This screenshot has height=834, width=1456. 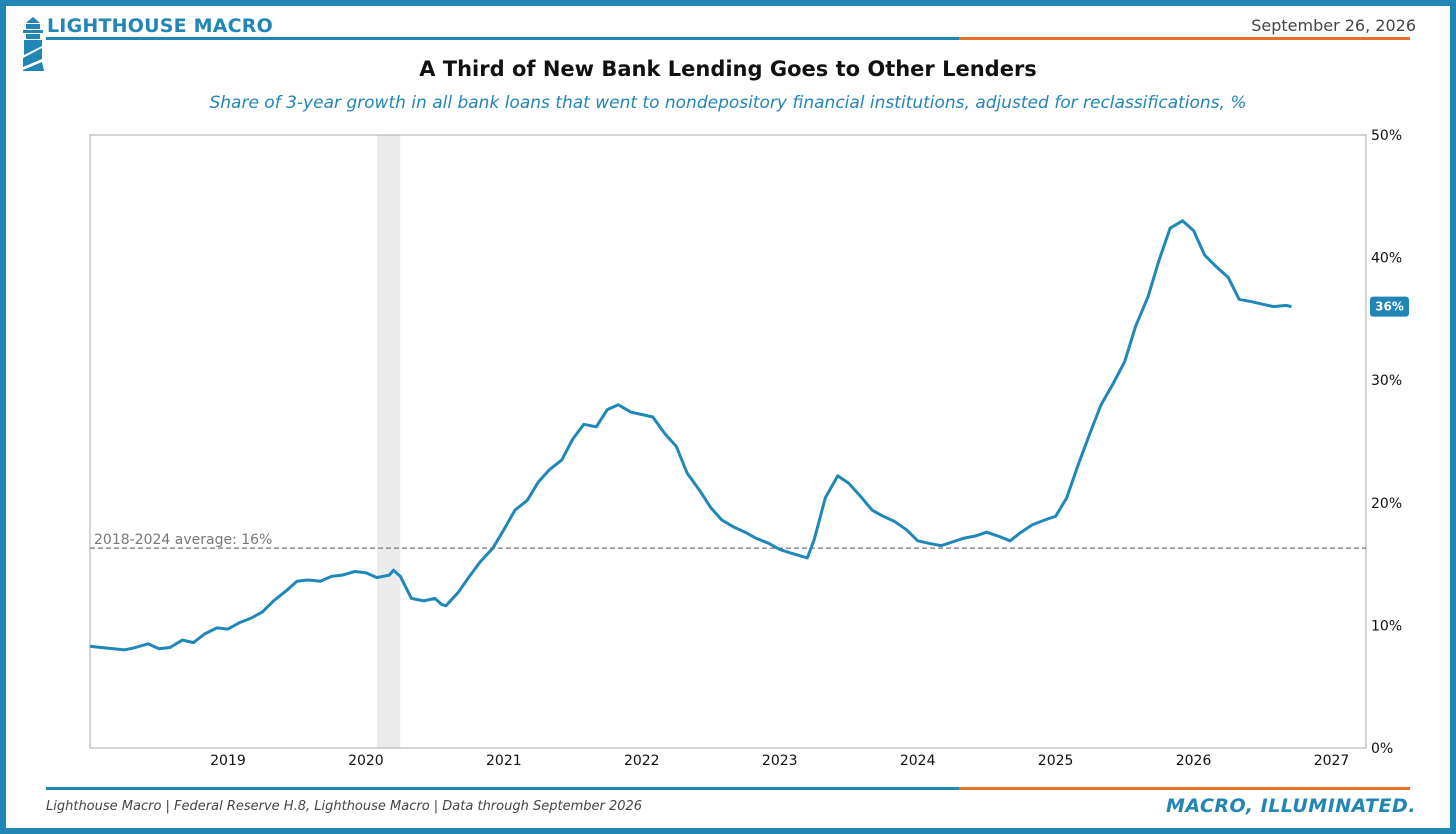 I want to click on last-value-badge: 36%, so click(x=1389, y=306).